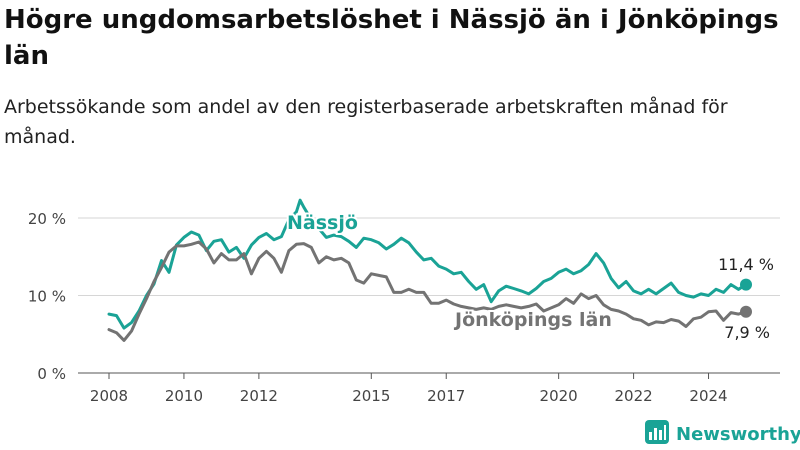 This screenshot has width=800, height=450. Describe the element at coordinates (633, 396) in the screenshot. I see `x-tick-label: 2022` at that location.